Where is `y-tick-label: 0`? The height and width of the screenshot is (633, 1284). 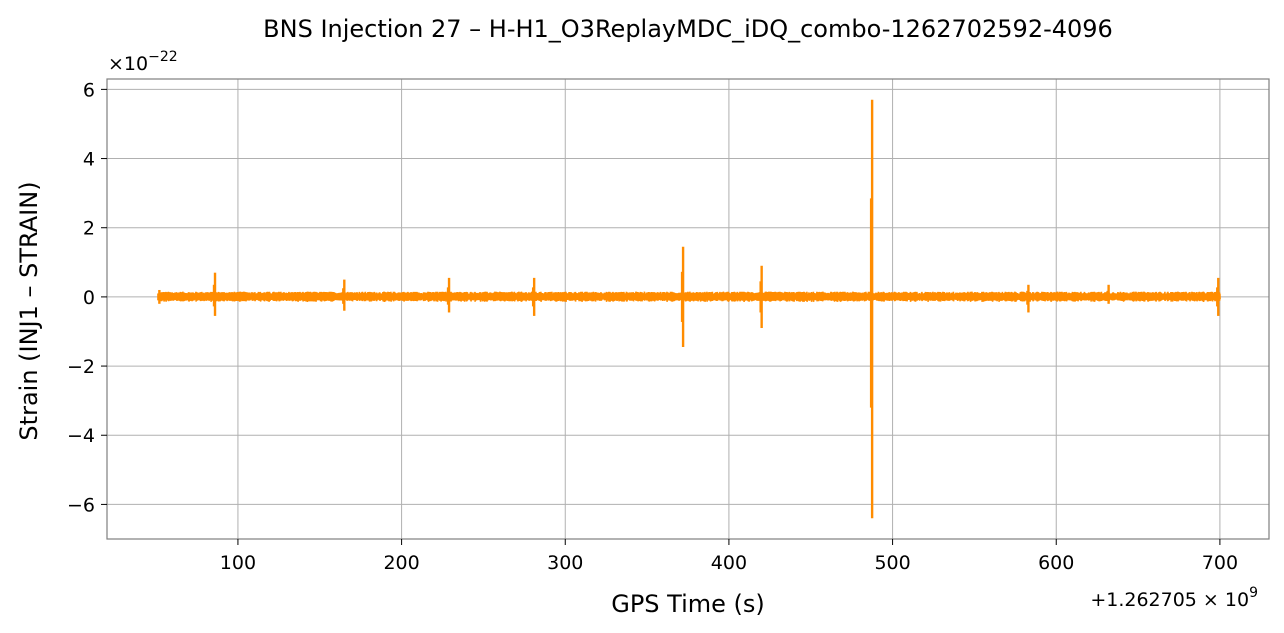
y-tick-label: 0 is located at coordinates (89, 298).